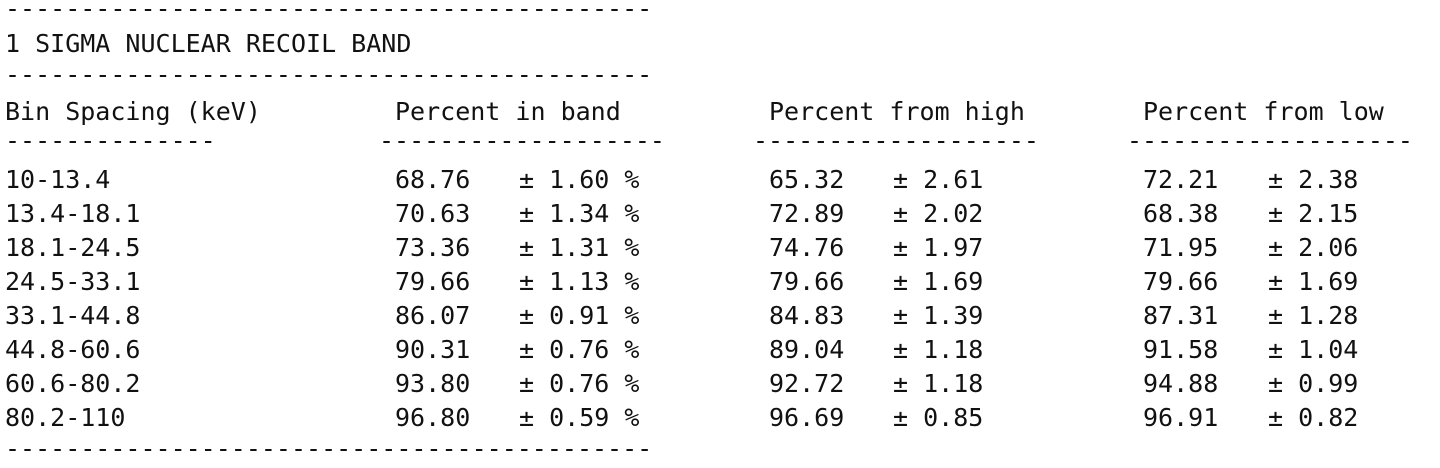 The width and height of the screenshot is (1440, 468). What do you see at coordinates (508, 111) in the screenshot?
I see `header-percent-in-band: Percent in band` at bounding box center [508, 111].